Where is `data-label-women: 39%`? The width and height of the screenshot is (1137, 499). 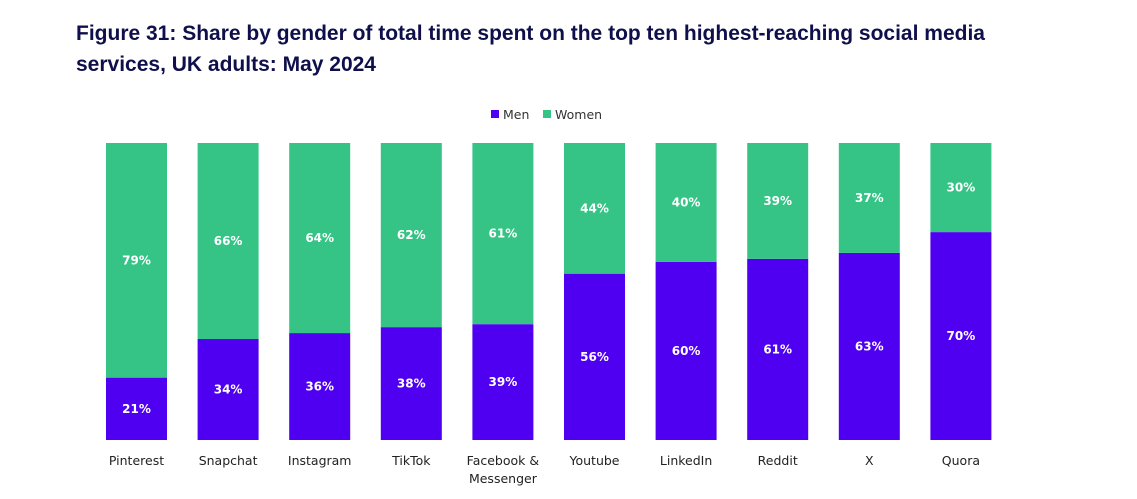
data-label-women: 39% is located at coordinates (777, 201).